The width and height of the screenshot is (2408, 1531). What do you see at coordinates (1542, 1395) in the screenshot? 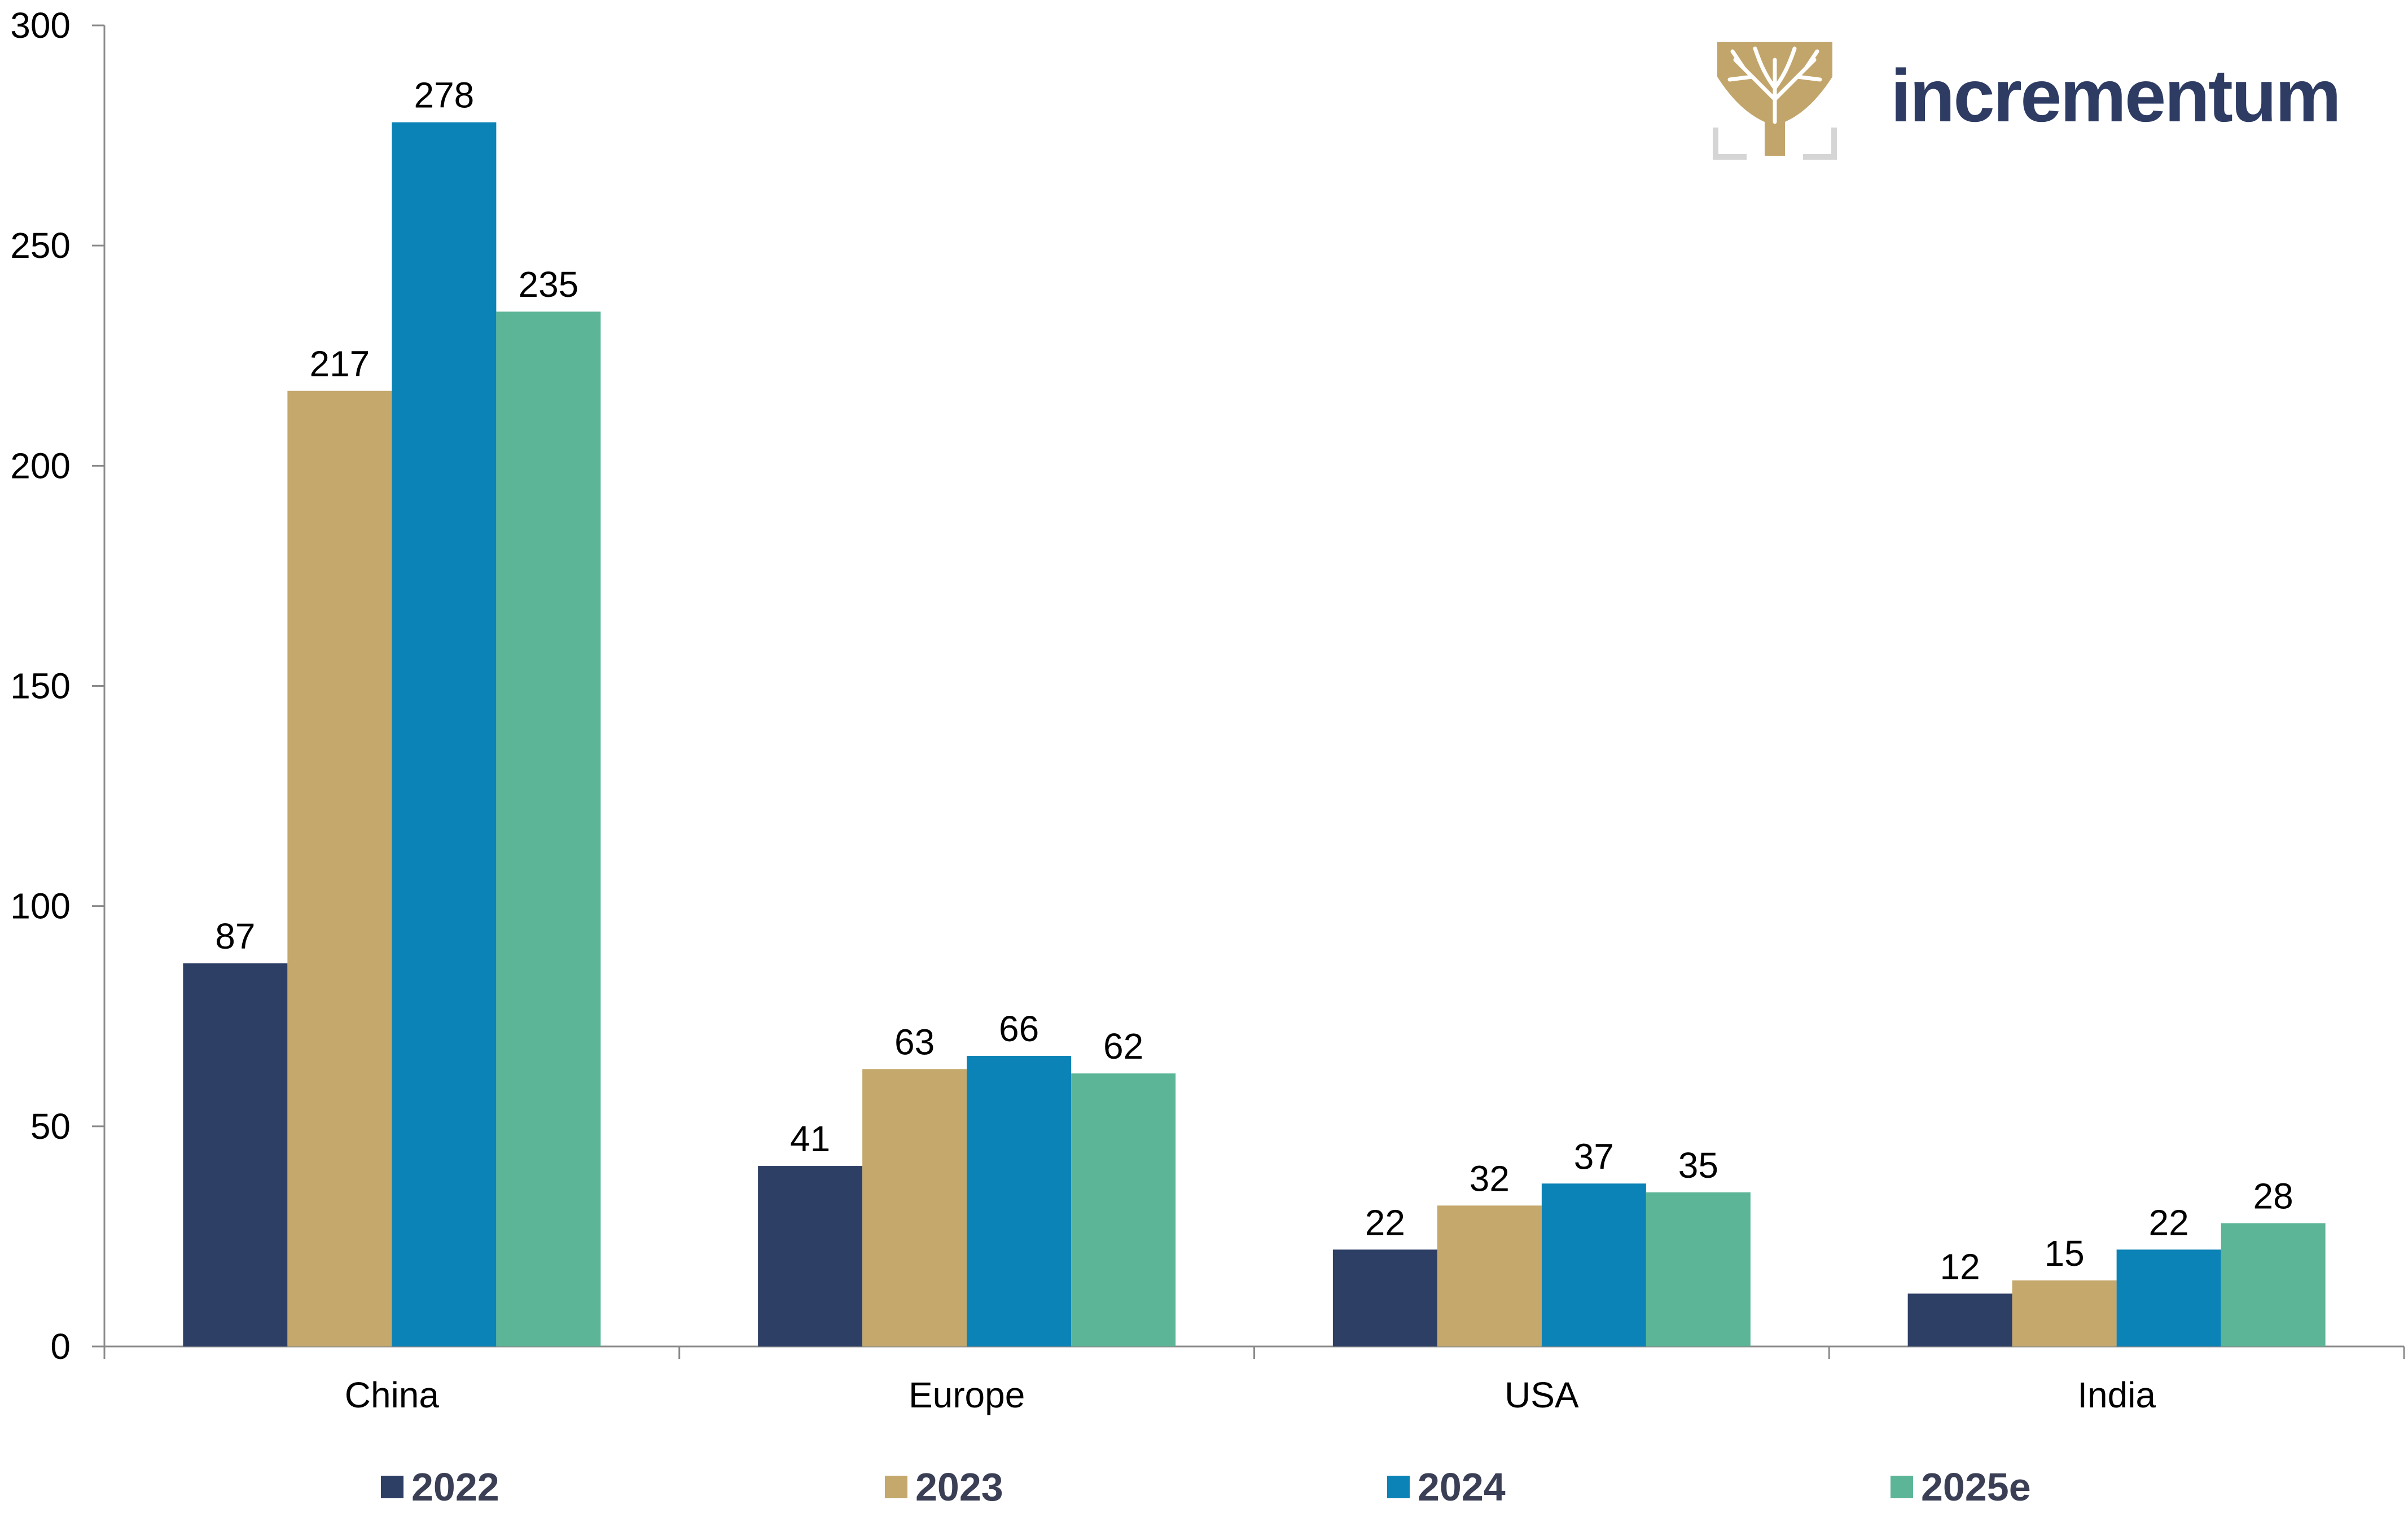
I see `category-label: USA` at bounding box center [1542, 1395].